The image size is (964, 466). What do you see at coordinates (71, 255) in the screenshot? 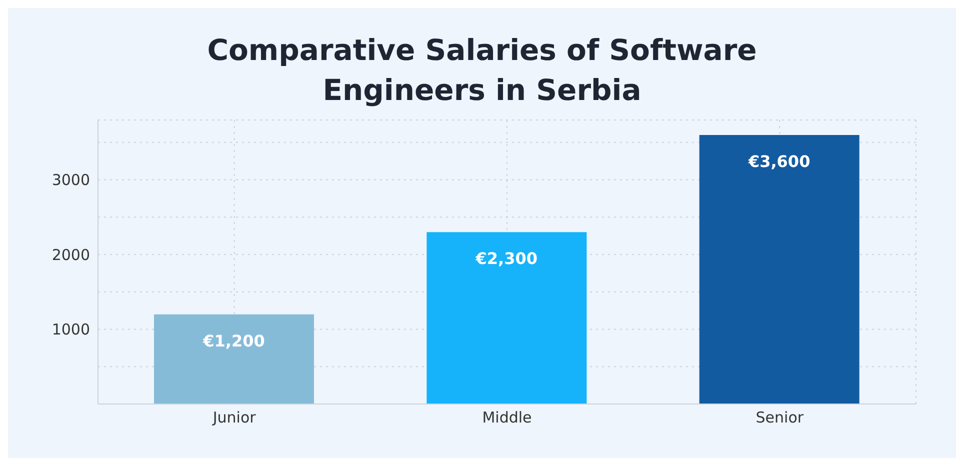
I see `y-tick-label: 2000` at bounding box center [71, 255].